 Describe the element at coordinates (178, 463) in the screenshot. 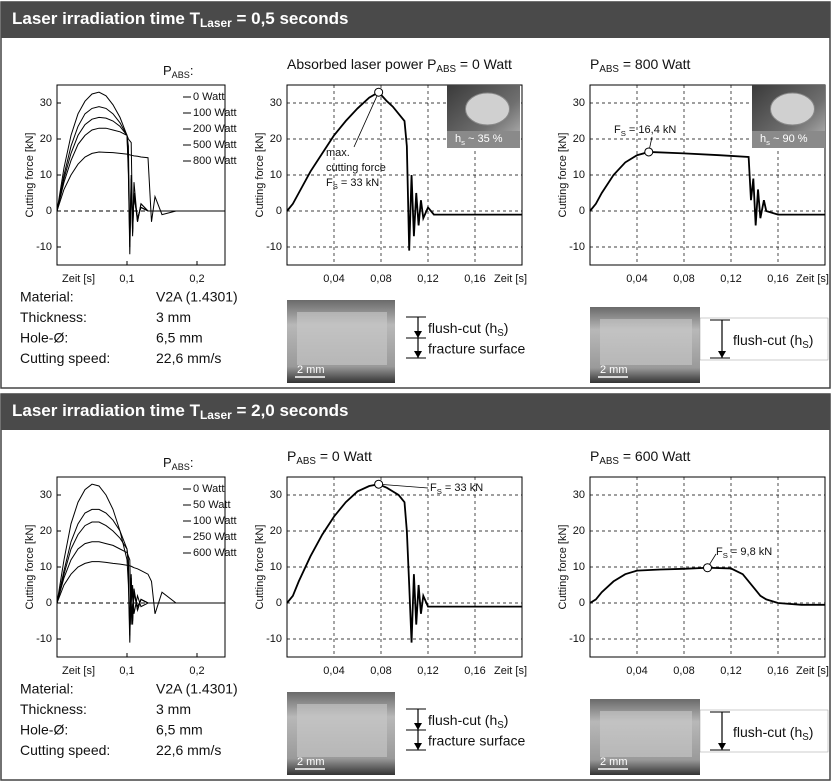

I see `legend-title: PABS:` at that location.